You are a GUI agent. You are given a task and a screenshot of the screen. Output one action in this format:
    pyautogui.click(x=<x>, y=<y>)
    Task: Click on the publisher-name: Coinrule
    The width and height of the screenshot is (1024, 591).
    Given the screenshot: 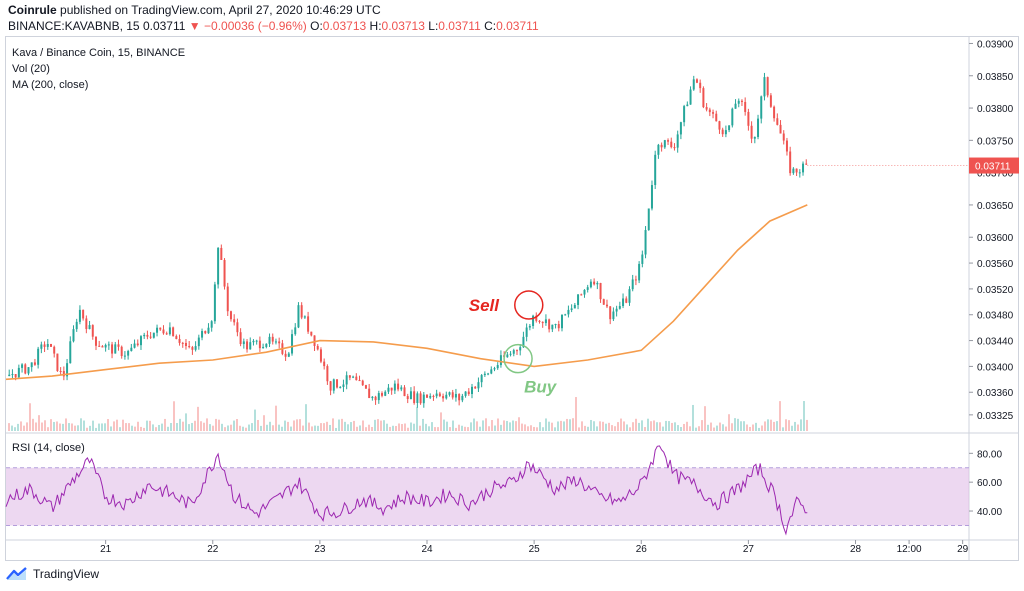 What is the action you would take?
    pyautogui.click(x=32, y=10)
    